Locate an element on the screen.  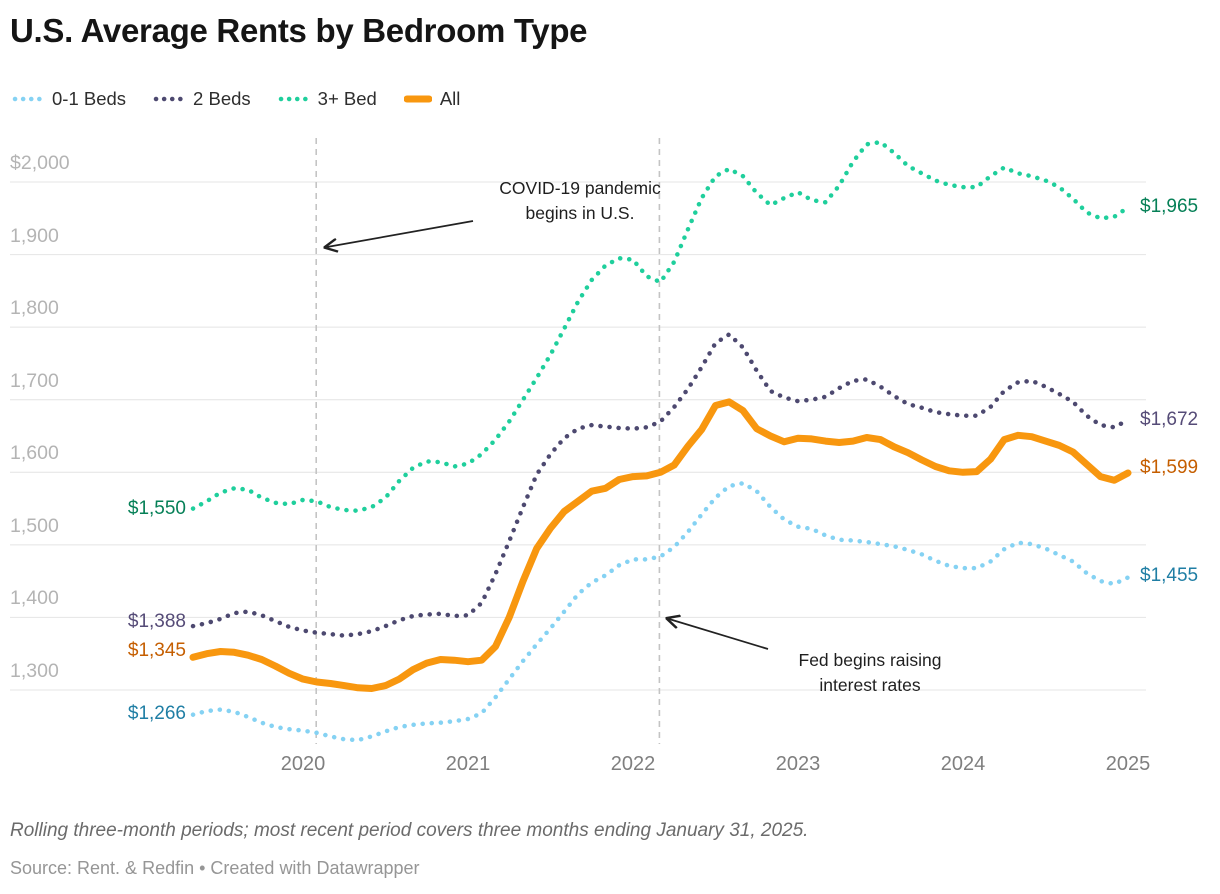
series-end-label: $1,455 is located at coordinates (1169, 575).